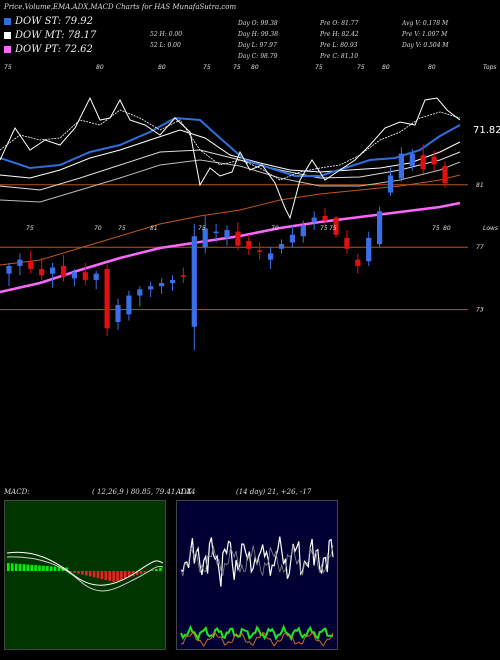  I want to click on stat-day-high: Day H: 99.38, so click(258, 34).